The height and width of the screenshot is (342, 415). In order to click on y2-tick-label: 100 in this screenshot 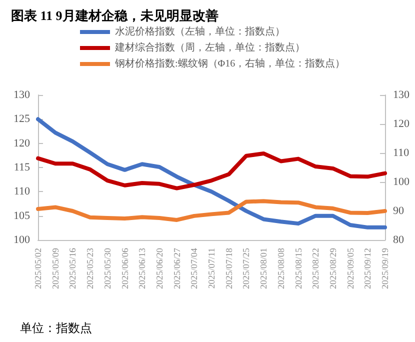, I will do `click(401, 182)`.